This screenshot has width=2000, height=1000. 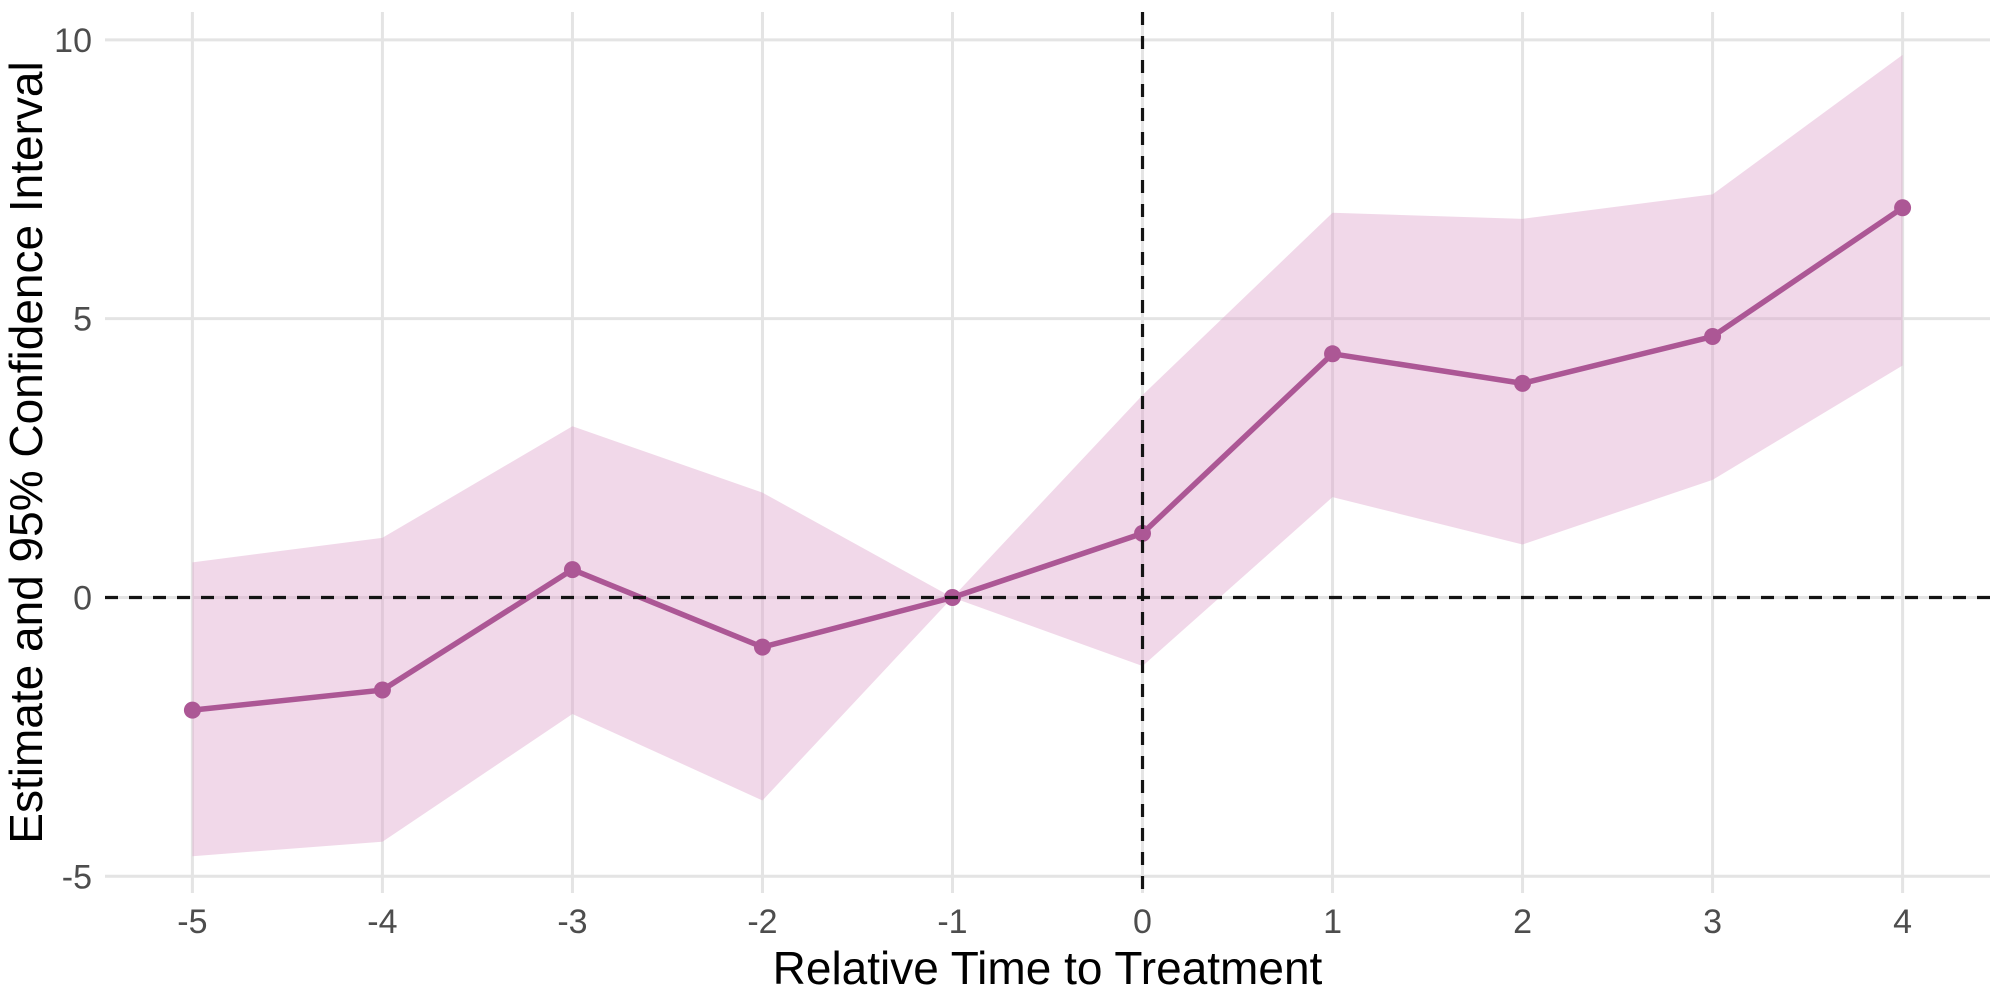 What do you see at coordinates (82, 320) in the screenshot?
I see `y-tick-label: 5` at bounding box center [82, 320].